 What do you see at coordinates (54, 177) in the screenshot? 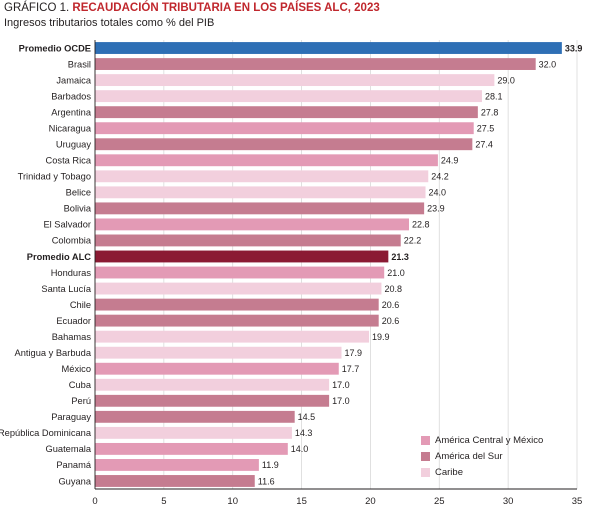
I see `category-label: Trinidad y Tobago` at bounding box center [54, 177].